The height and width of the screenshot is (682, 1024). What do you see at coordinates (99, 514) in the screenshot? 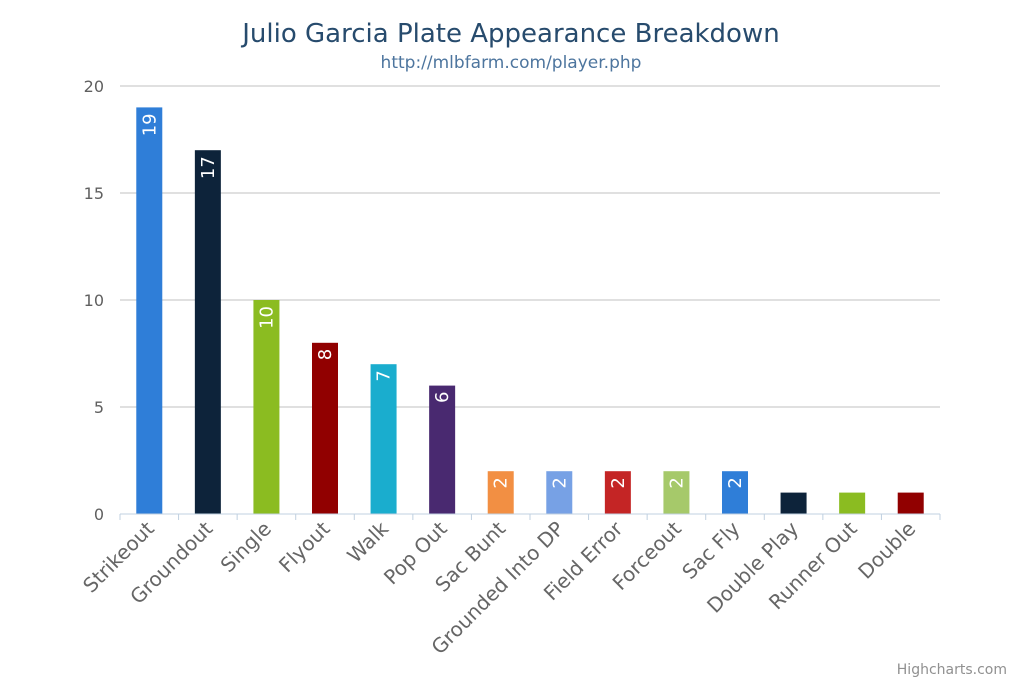
I see `y-tick-label: 0` at bounding box center [99, 514].